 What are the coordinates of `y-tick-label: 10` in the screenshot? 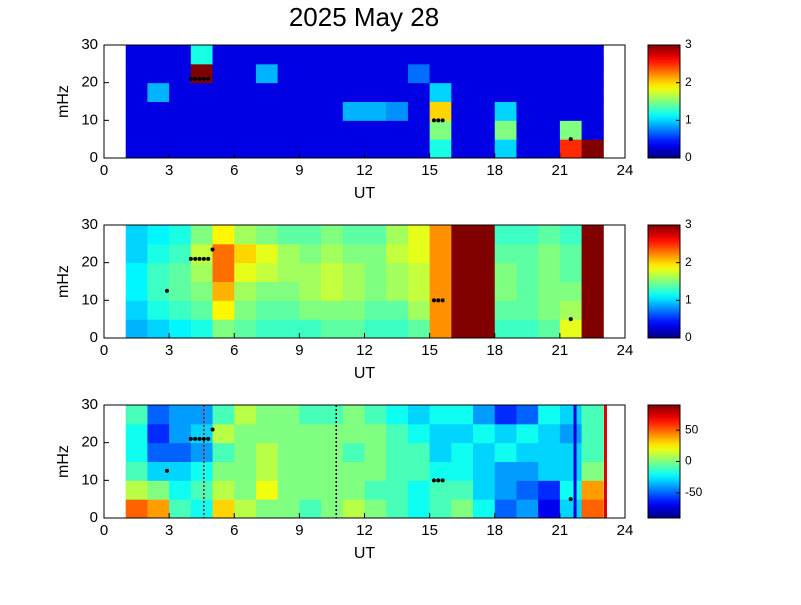 It's located at (89, 119).